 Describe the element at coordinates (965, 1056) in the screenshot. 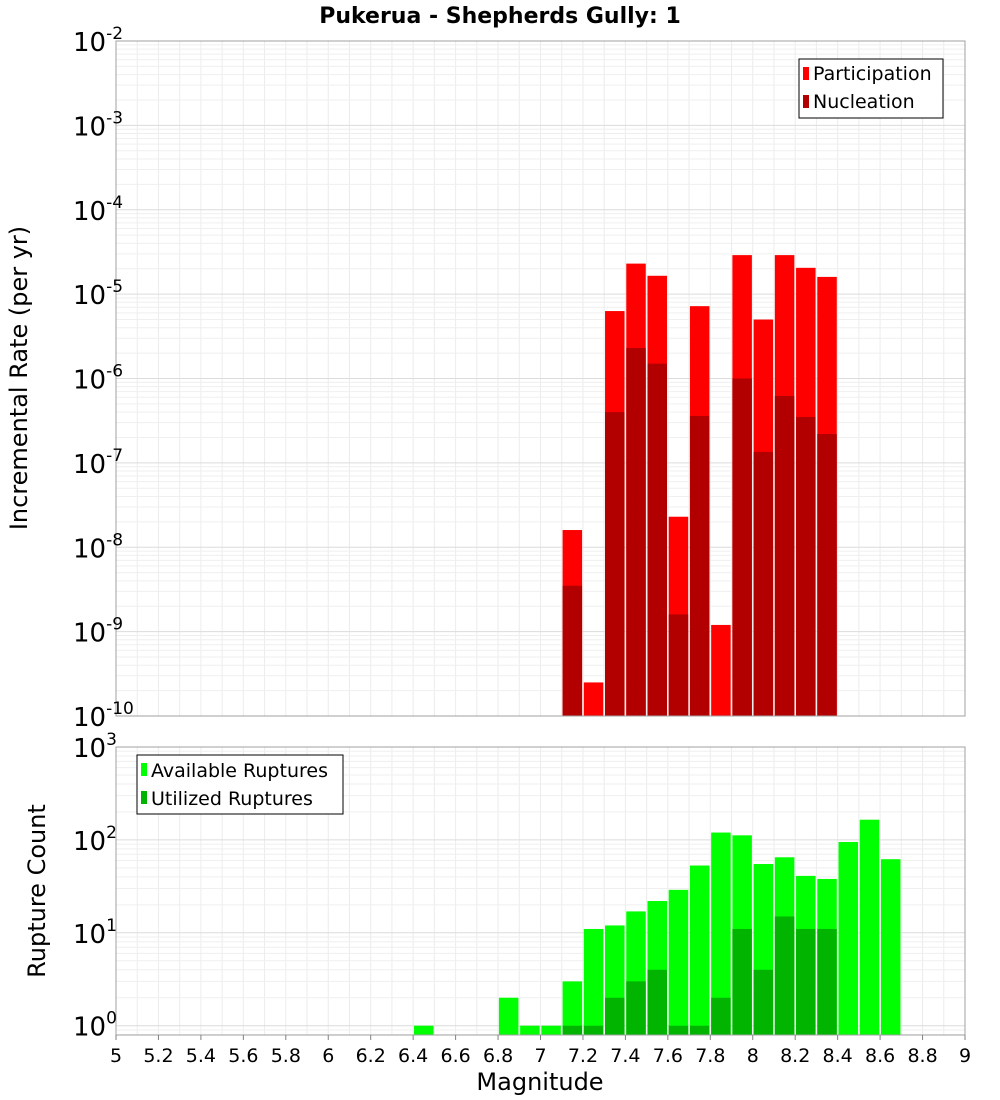

I see `x-tick-label: 9` at that location.